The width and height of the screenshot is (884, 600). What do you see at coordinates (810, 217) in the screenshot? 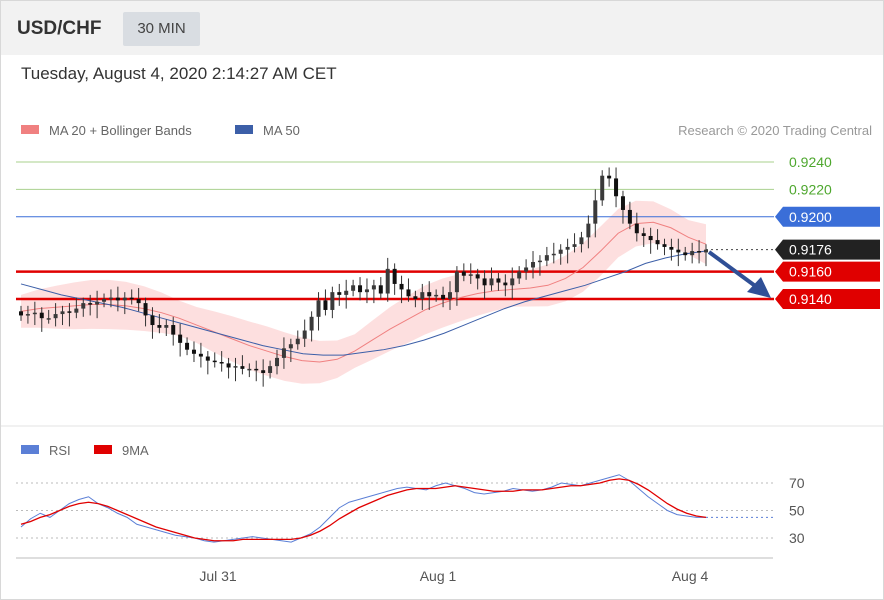
I see `level-label: 0.9200` at bounding box center [810, 217].